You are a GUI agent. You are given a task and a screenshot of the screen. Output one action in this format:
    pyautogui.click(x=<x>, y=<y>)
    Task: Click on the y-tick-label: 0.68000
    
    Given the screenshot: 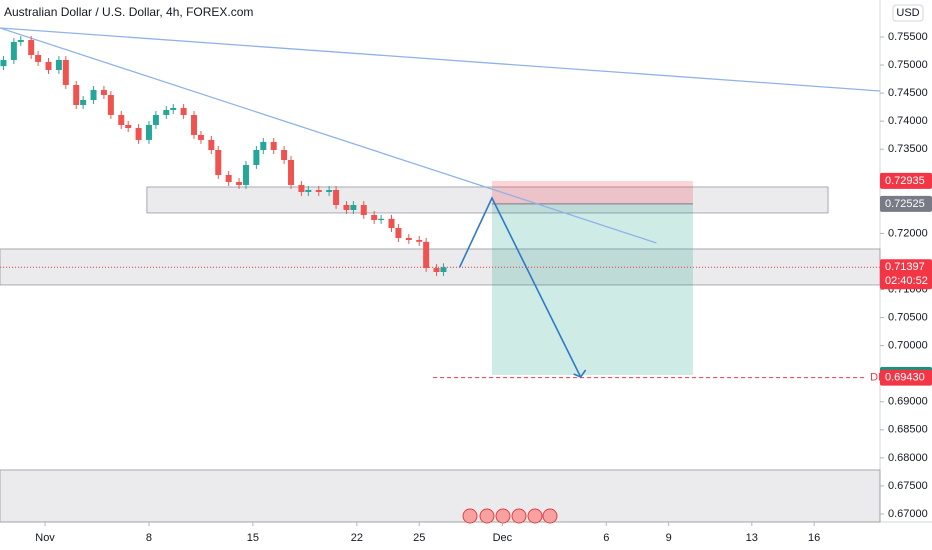 What is the action you would take?
    pyautogui.click(x=908, y=458)
    